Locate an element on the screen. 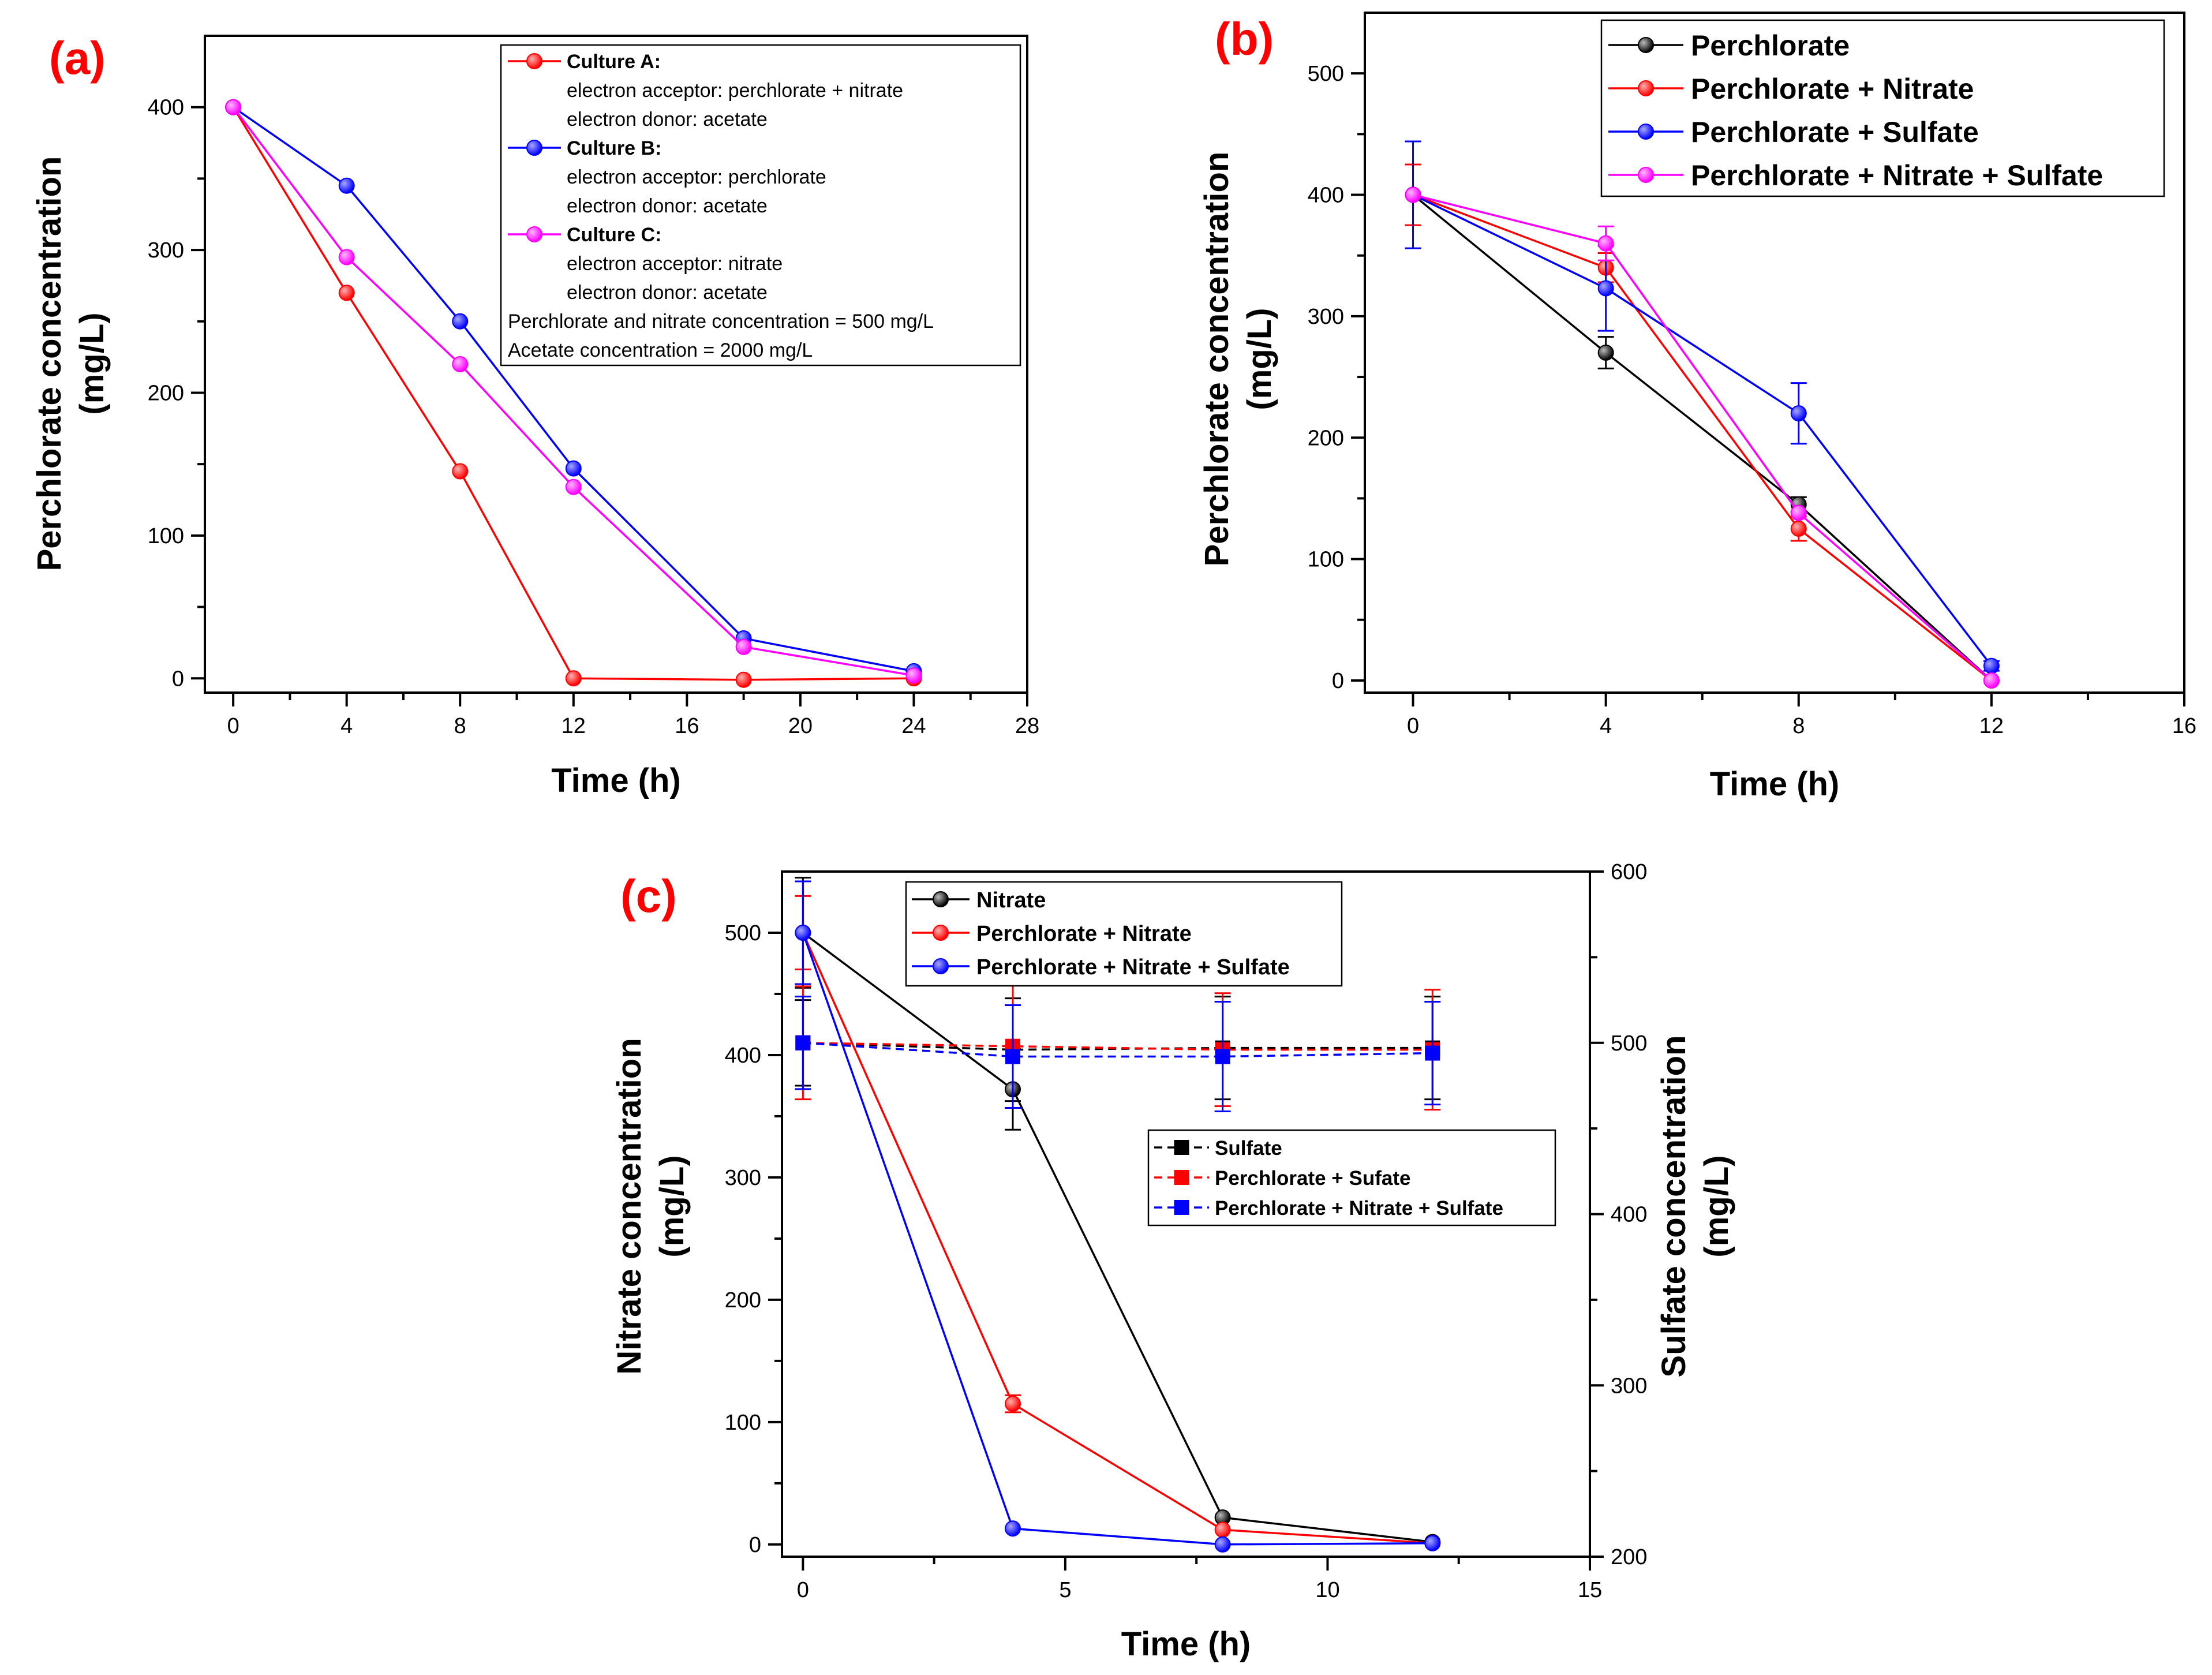 The width and height of the screenshot is (2212, 1675). legend-label: Perchlorate is located at coordinates (1770, 45).